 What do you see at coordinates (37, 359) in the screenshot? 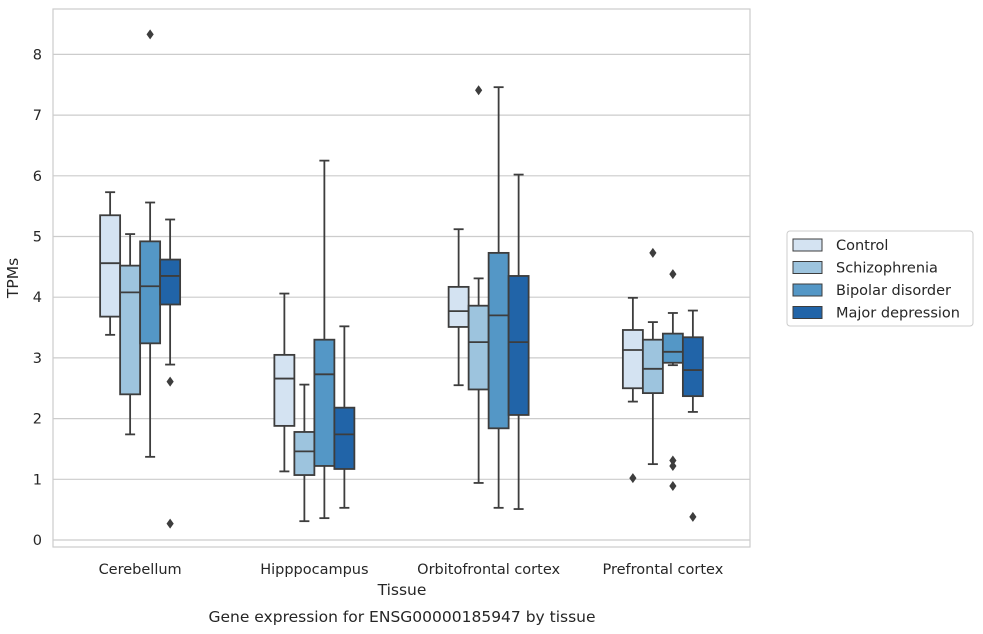
I see `y-tick-label: 3` at bounding box center [37, 359].